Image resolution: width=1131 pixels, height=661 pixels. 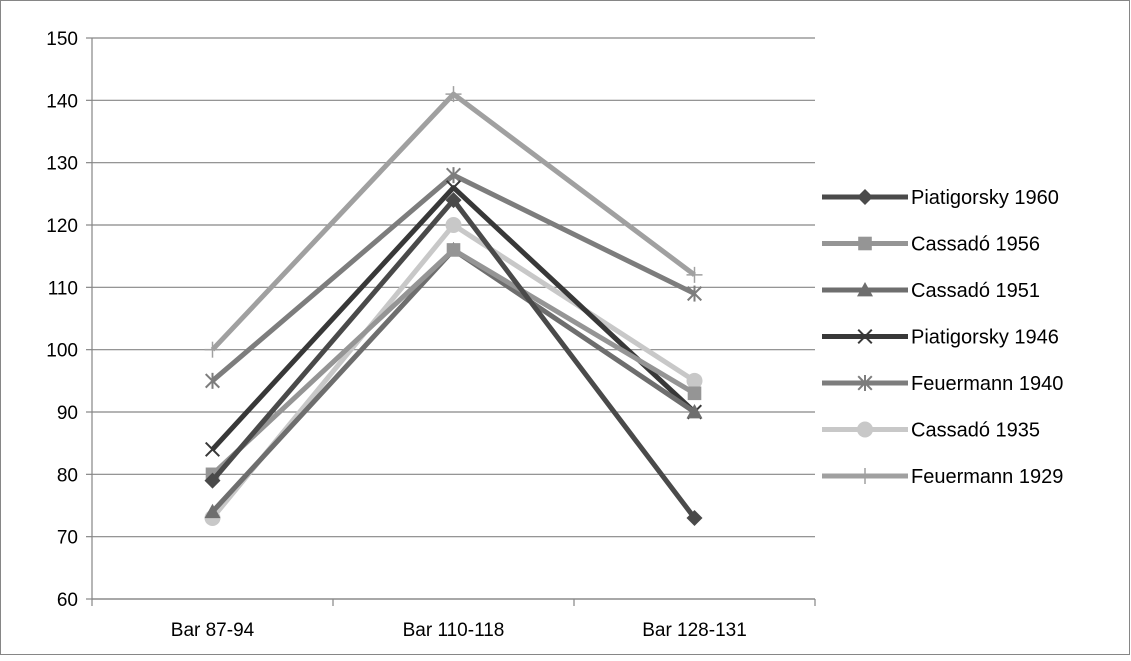 I want to click on legend-label: Piatigorsky 1960, so click(x=985, y=198).